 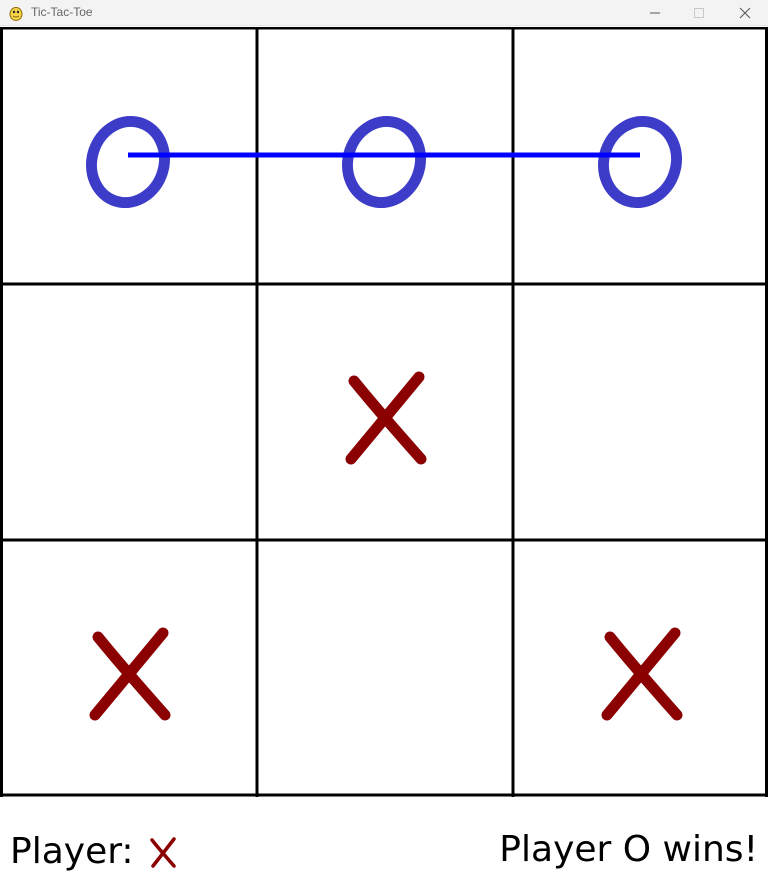 I want to click on minimize-button, so click(x=655, y=12).